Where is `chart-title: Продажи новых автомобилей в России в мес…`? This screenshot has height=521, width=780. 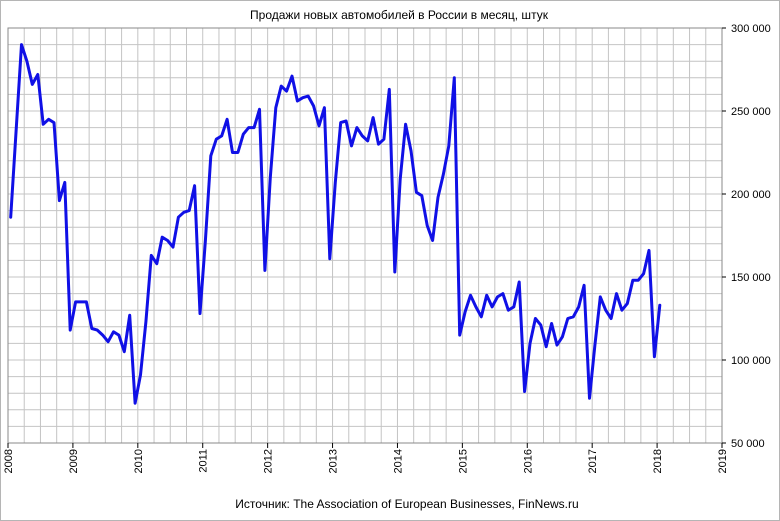 chart-title: Продажи новых автомобилей в России в мес… is located at coordinates (399, 15).